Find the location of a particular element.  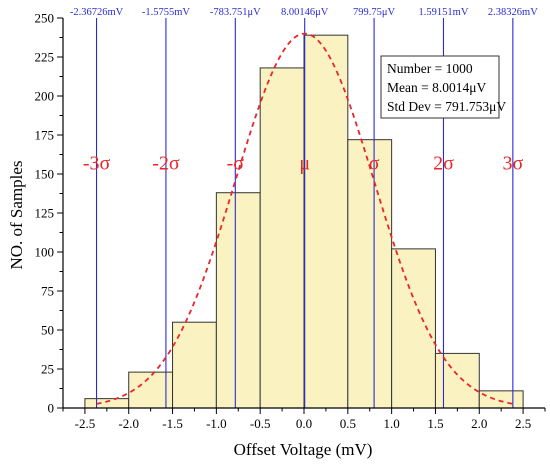

y-tick-label: 50 is located at coordinates (47, 330).